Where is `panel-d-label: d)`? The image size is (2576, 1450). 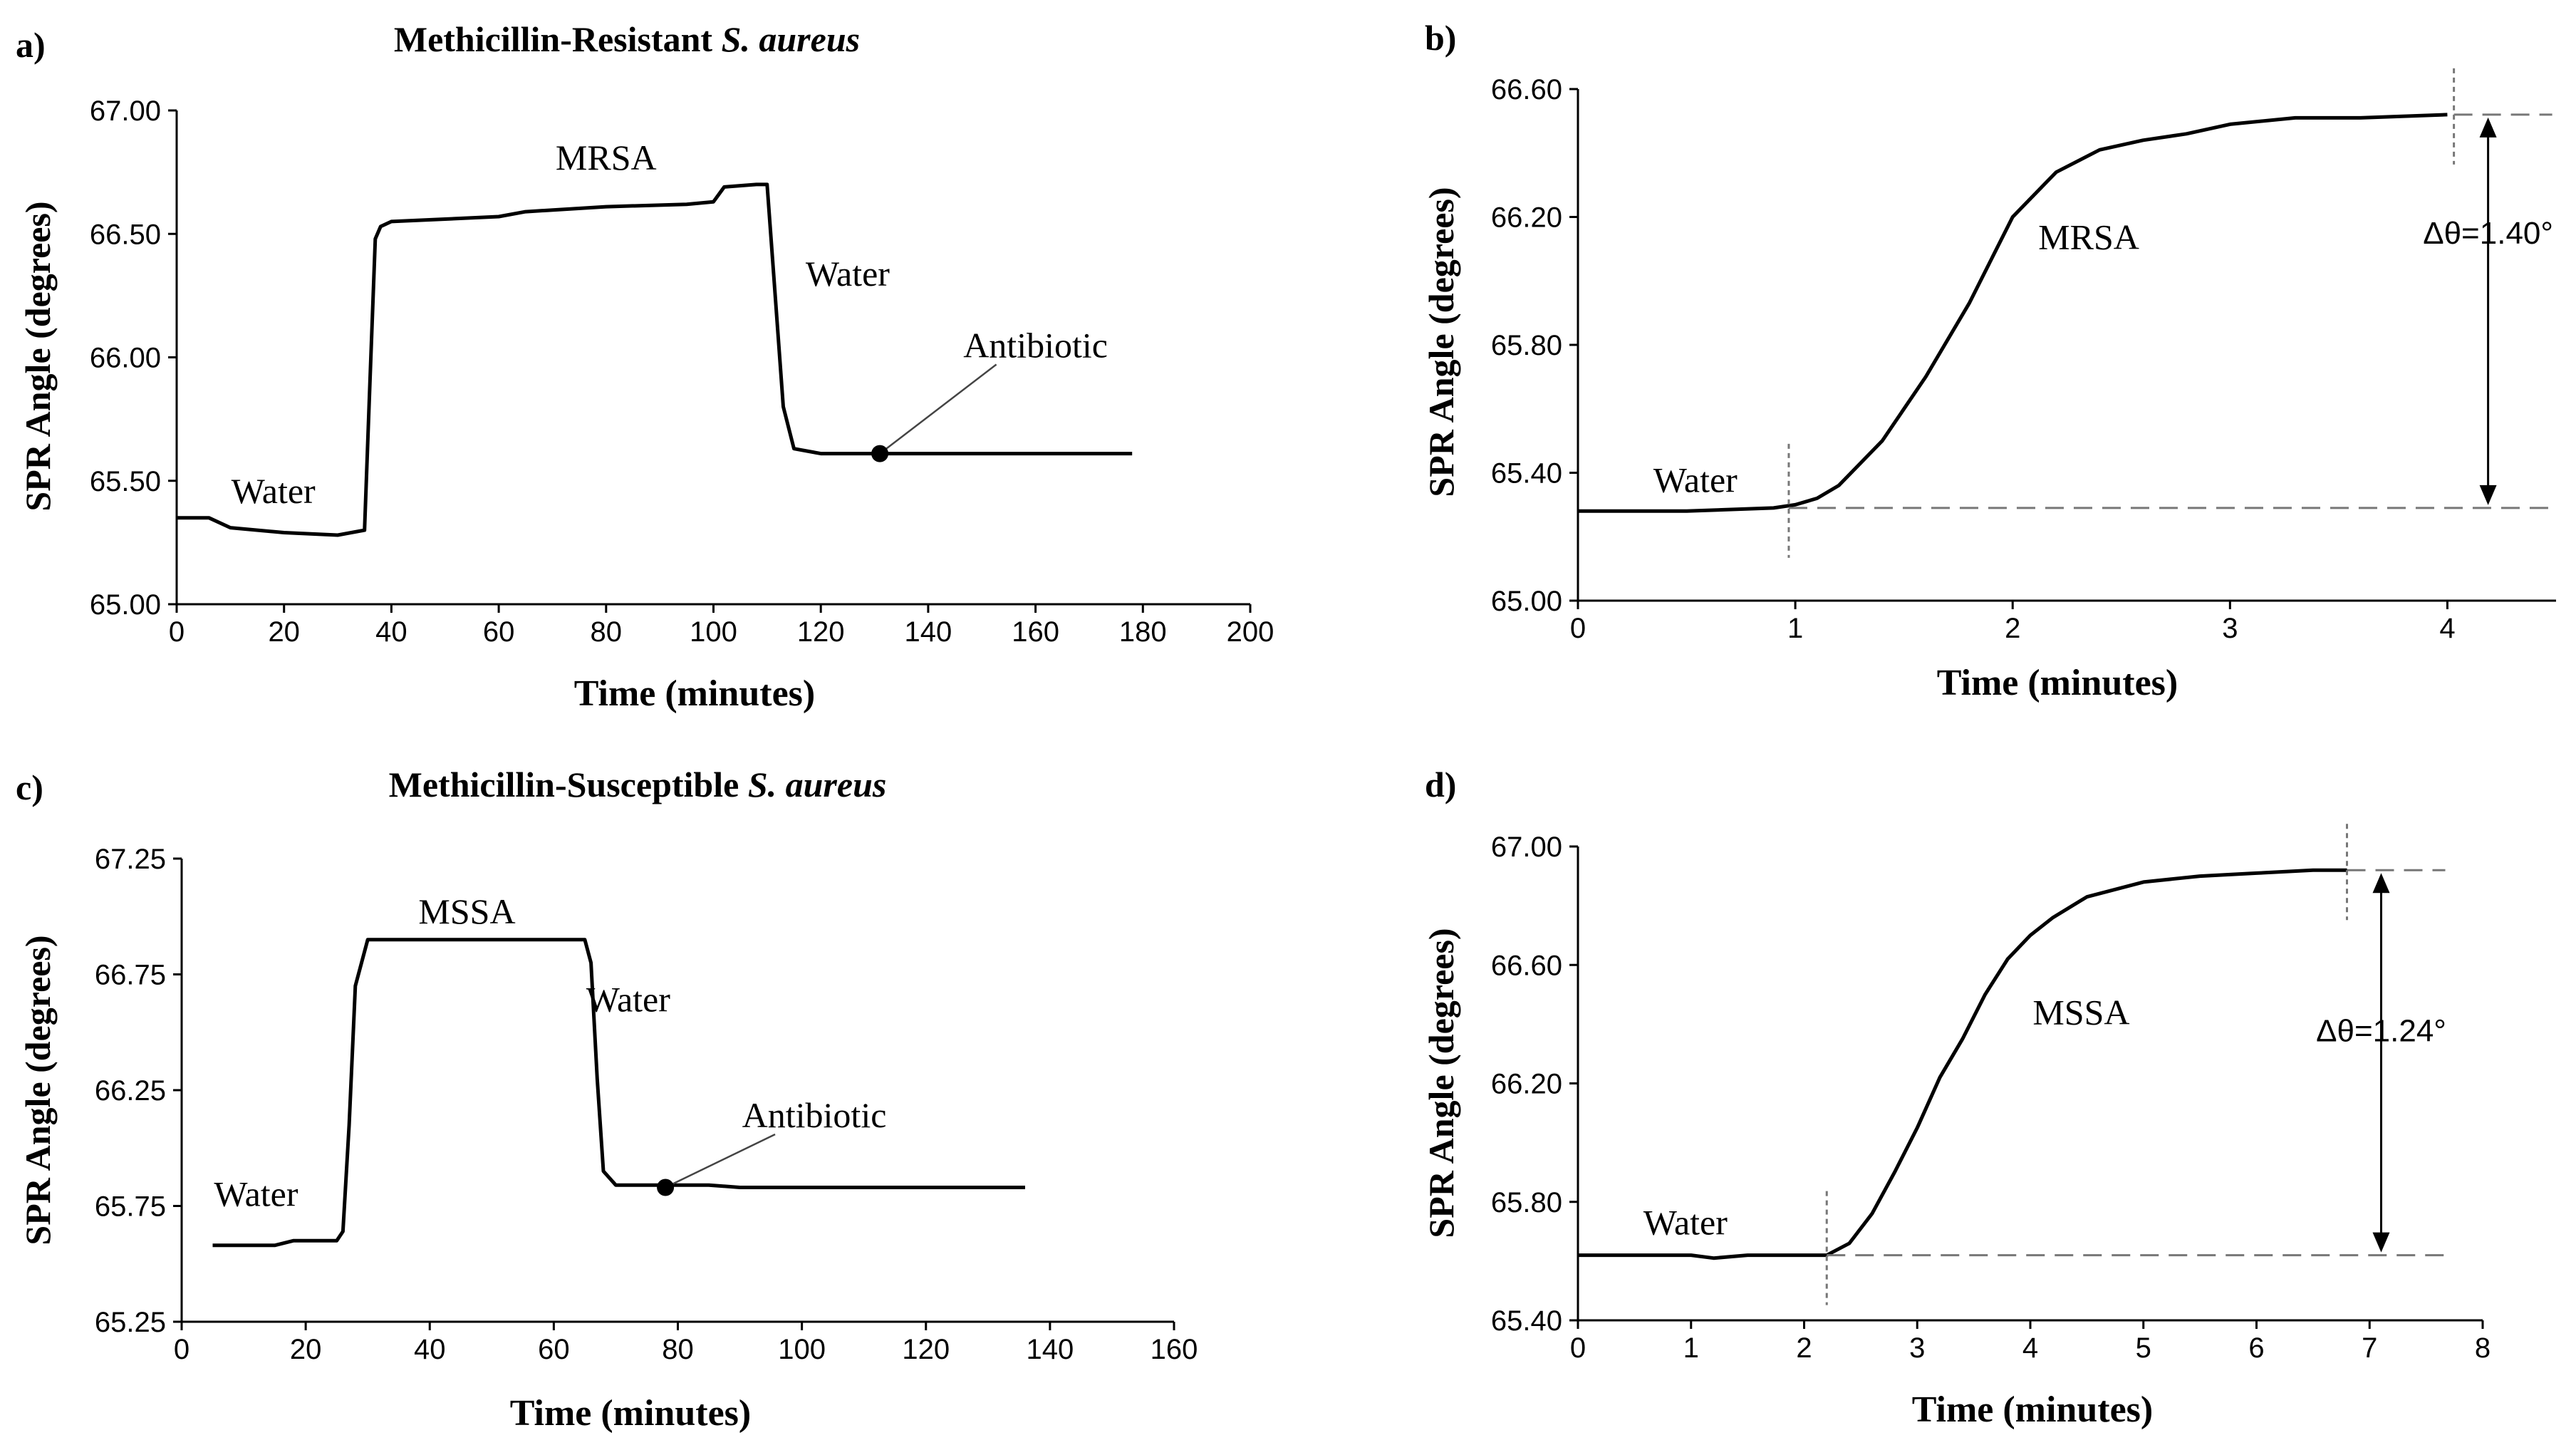
panel-d-label: d) is located at coordinates (1440, 784).